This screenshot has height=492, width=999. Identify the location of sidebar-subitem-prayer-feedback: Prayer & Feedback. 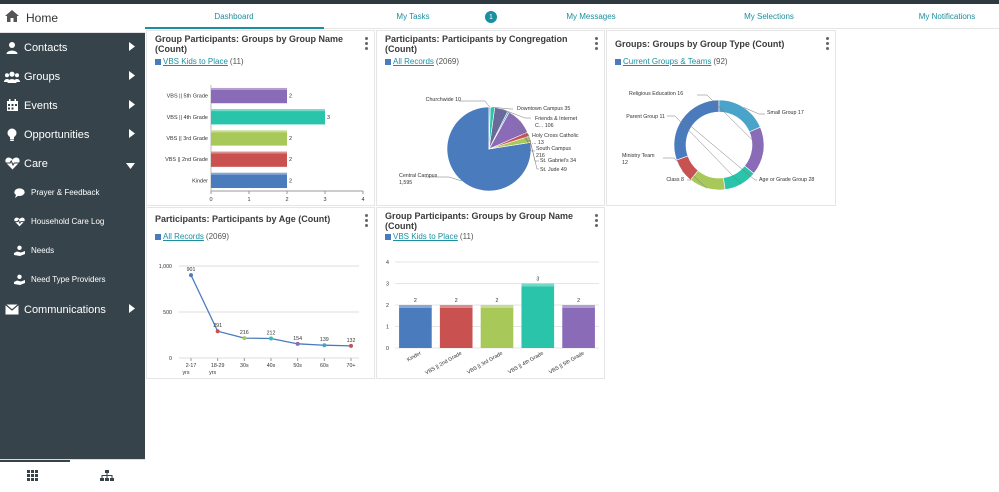
(72, 192).